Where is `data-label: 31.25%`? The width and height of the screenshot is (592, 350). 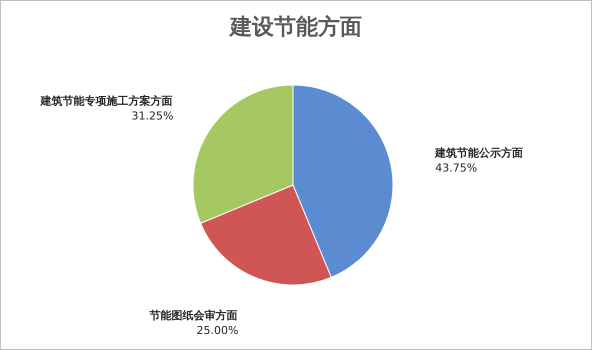
data-label: 31.25% is located at coordinates (152, 115).